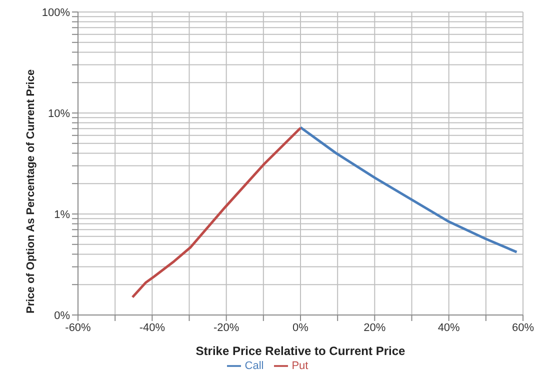 The width and height of the screenshot is (549, 385). Describe the element at coordinates (523, 328) in the screenshot. I see `x-tick-label: 60%` at that location.